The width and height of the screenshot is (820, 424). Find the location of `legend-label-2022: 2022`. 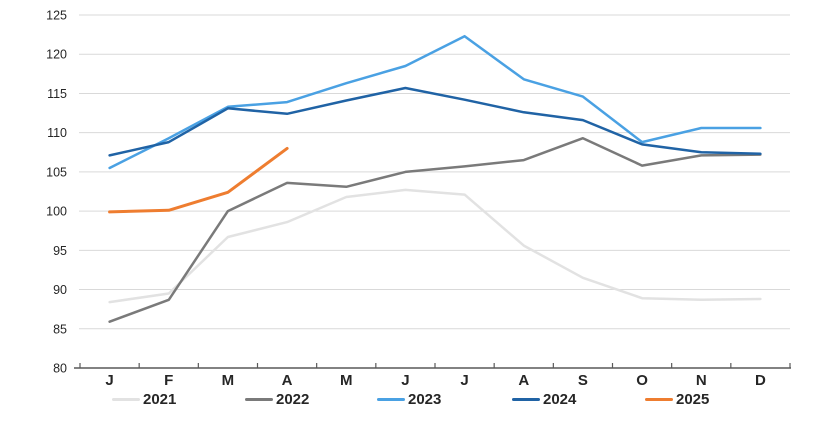

legend-label-2022: 2022 is located at coordinates (293, 399).